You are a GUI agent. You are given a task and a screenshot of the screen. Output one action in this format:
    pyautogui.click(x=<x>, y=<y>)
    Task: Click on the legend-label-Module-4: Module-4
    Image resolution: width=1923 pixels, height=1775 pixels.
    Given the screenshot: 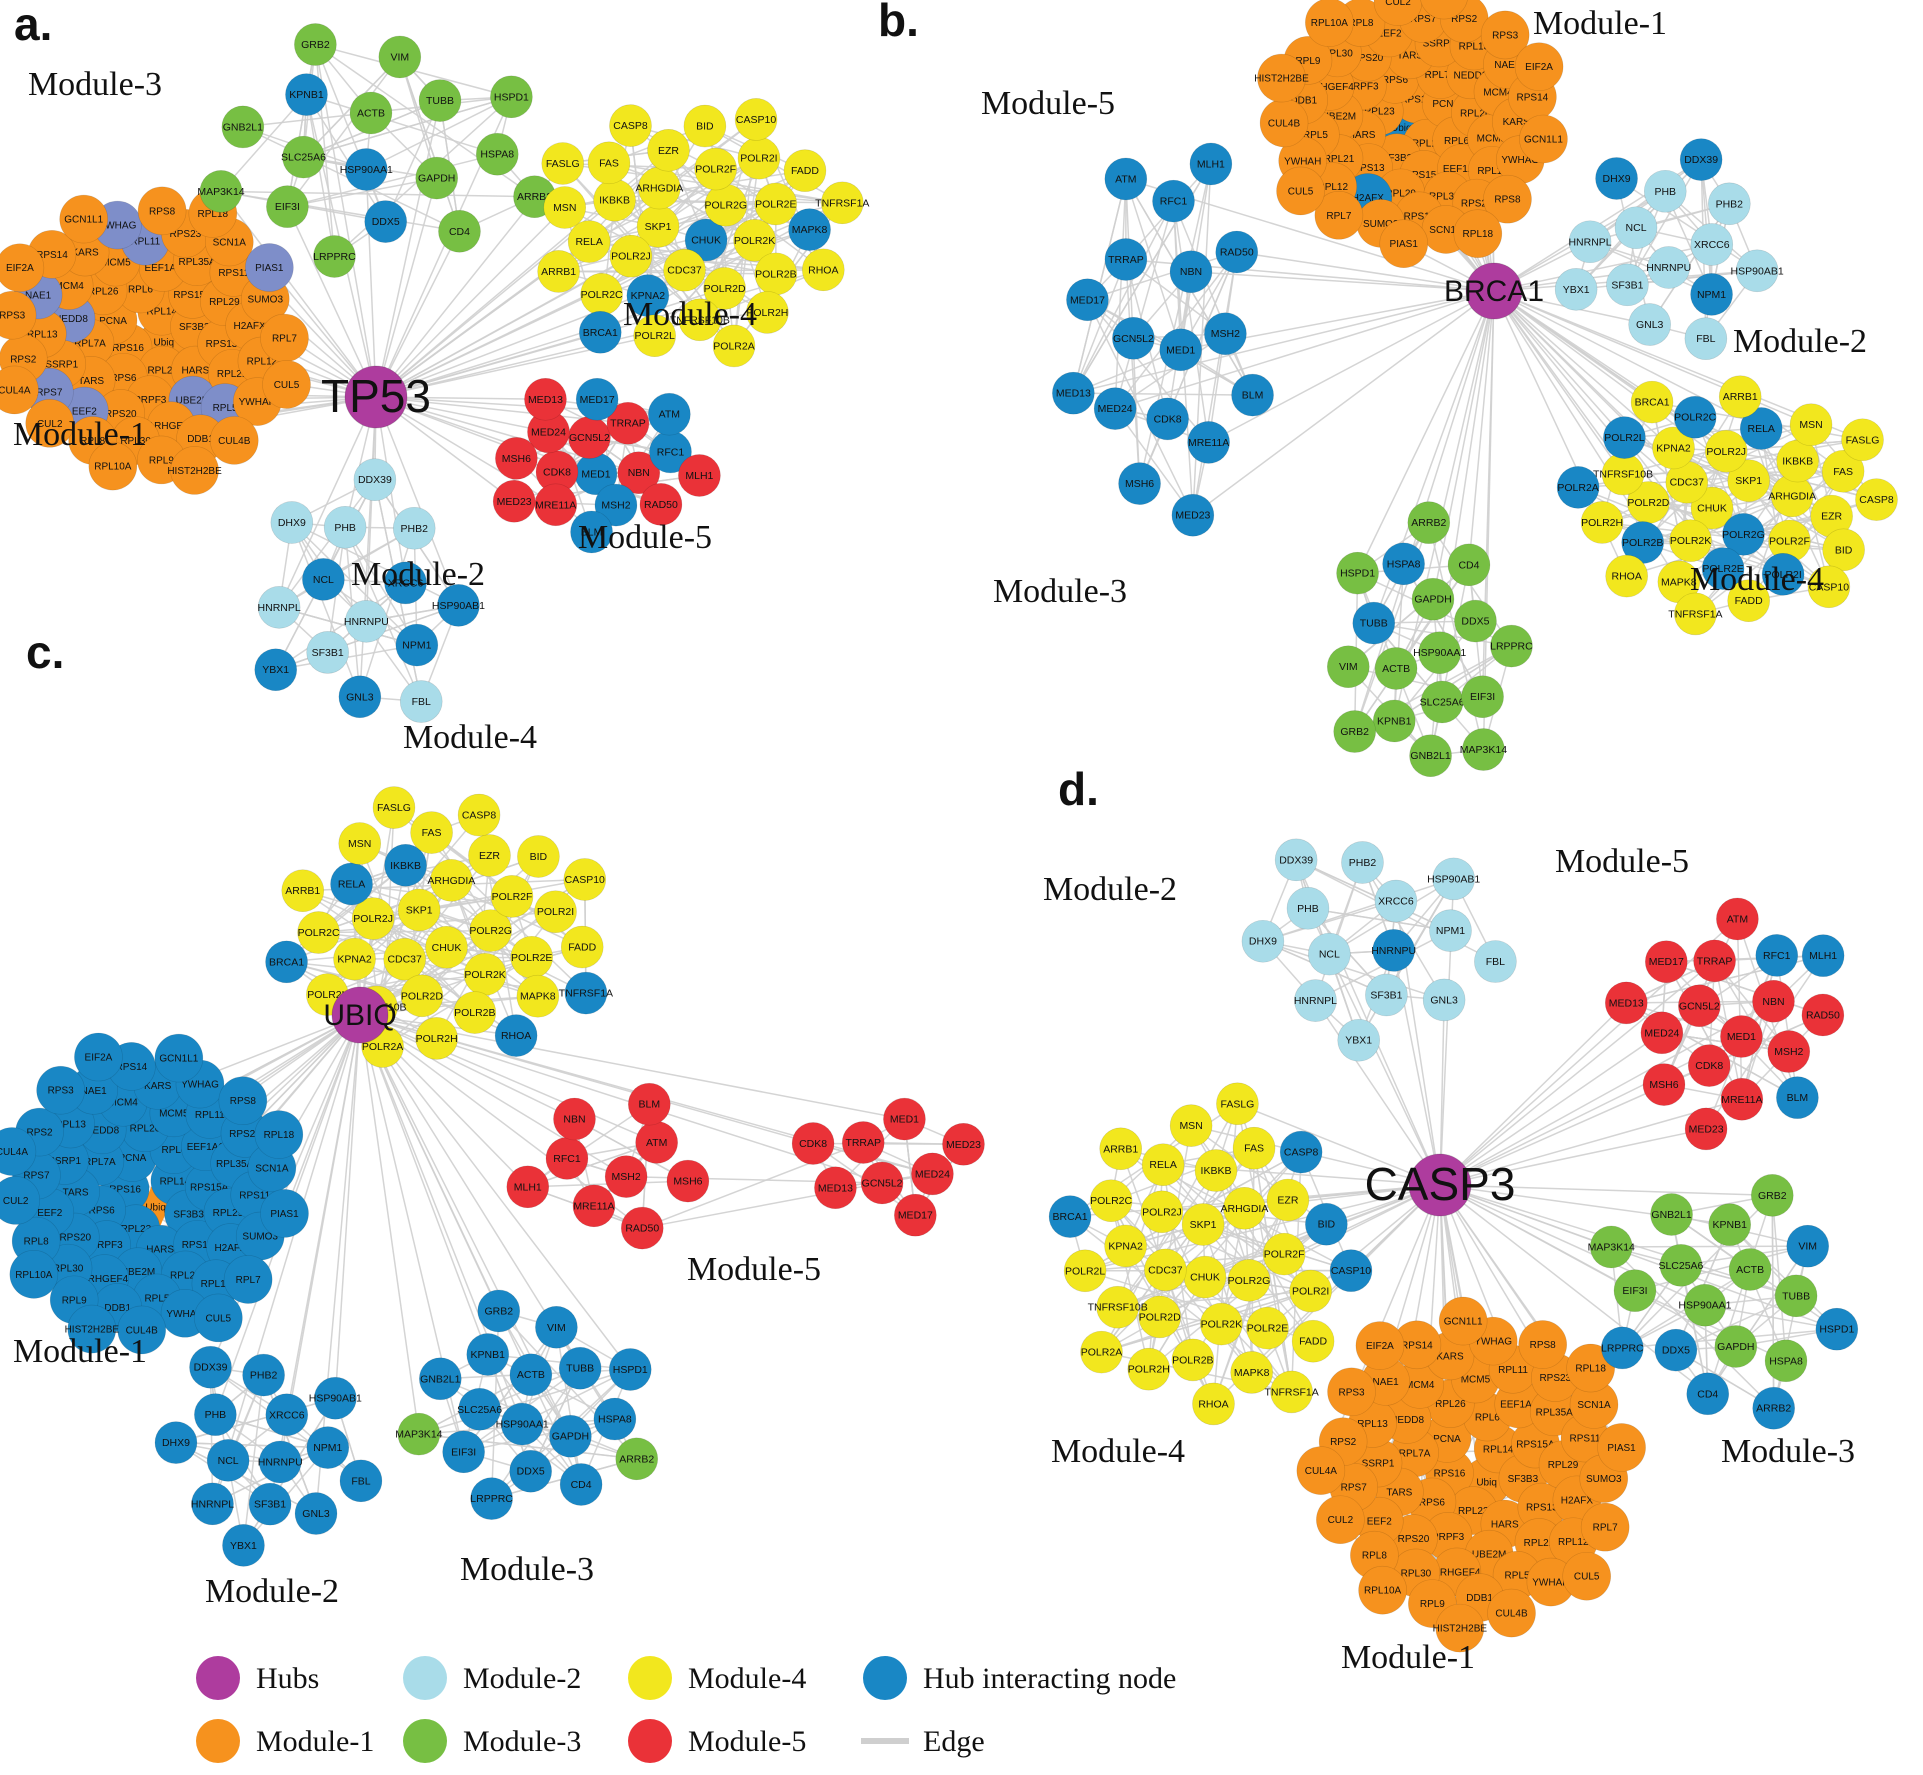 What is the action you would take?
    pyautogui.click(x=747, y=1678)
    